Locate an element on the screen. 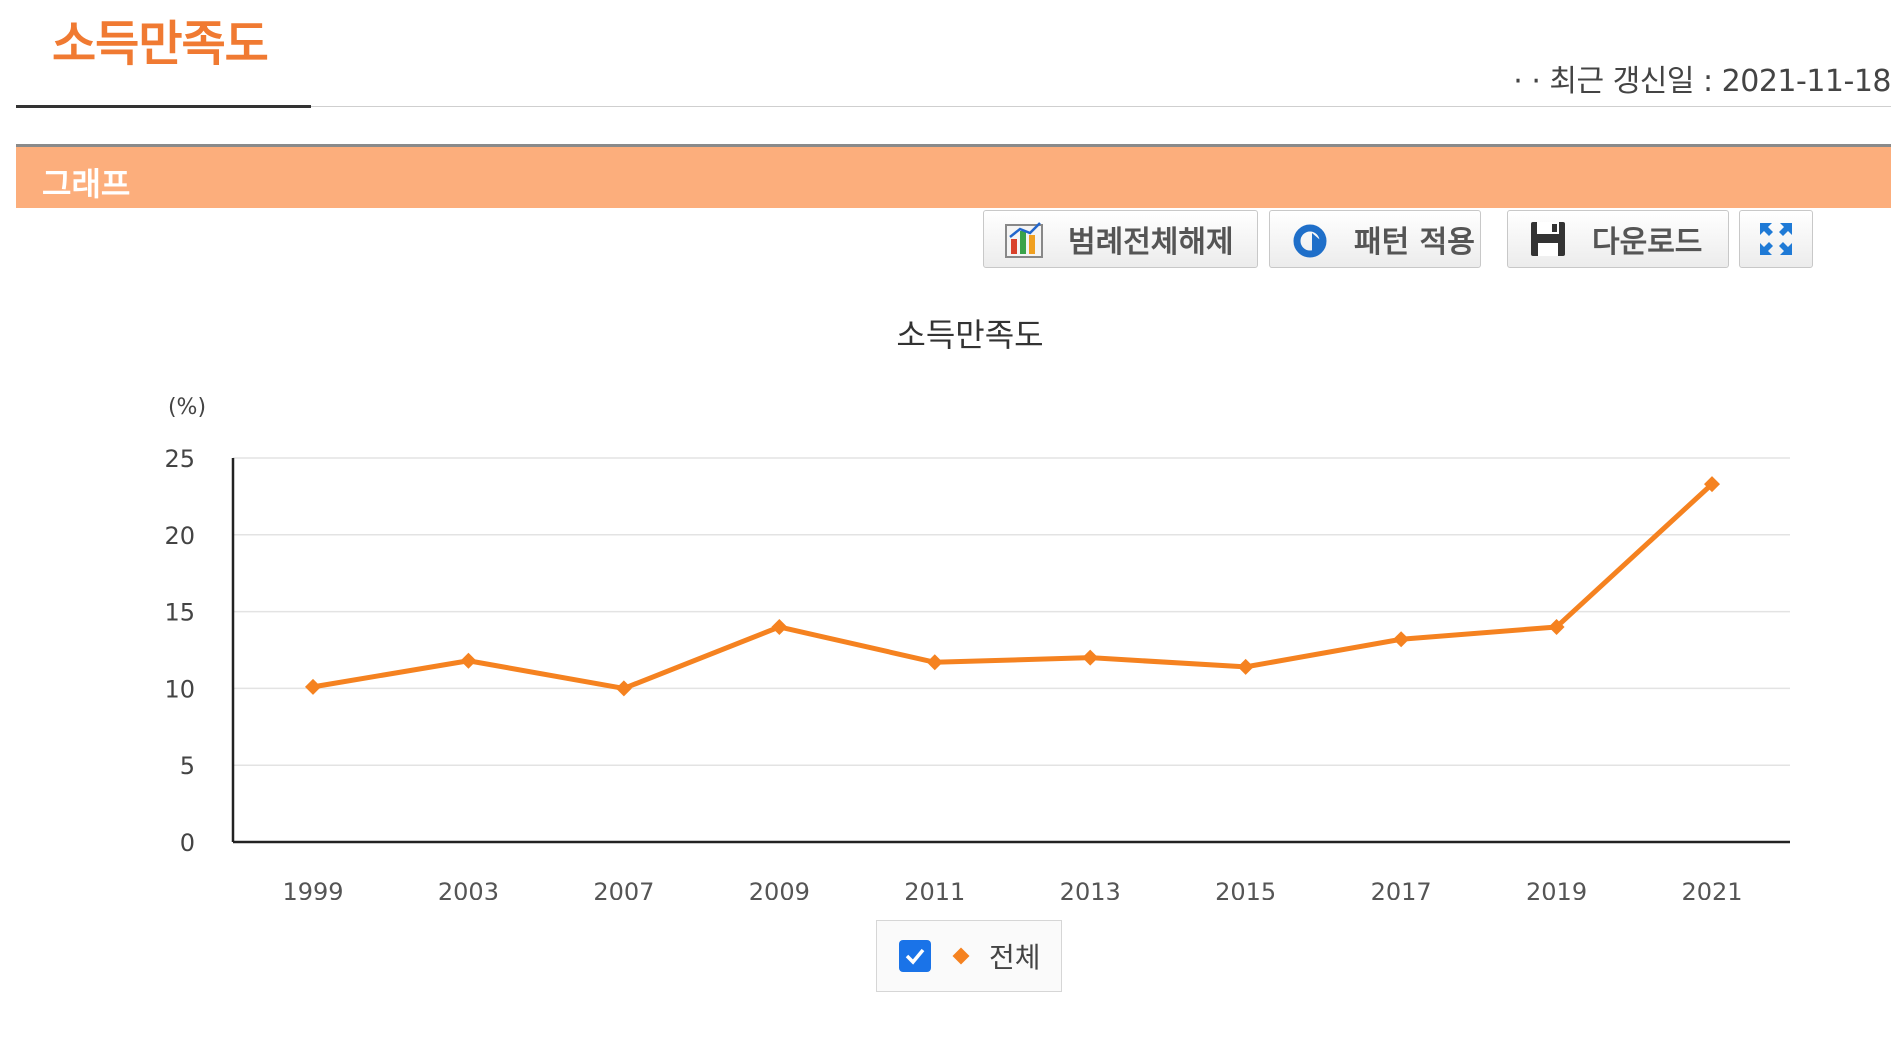 This screenshot has width=1901, height=1039. x-tick-label: 2003 is located at coordinates (468, 889).